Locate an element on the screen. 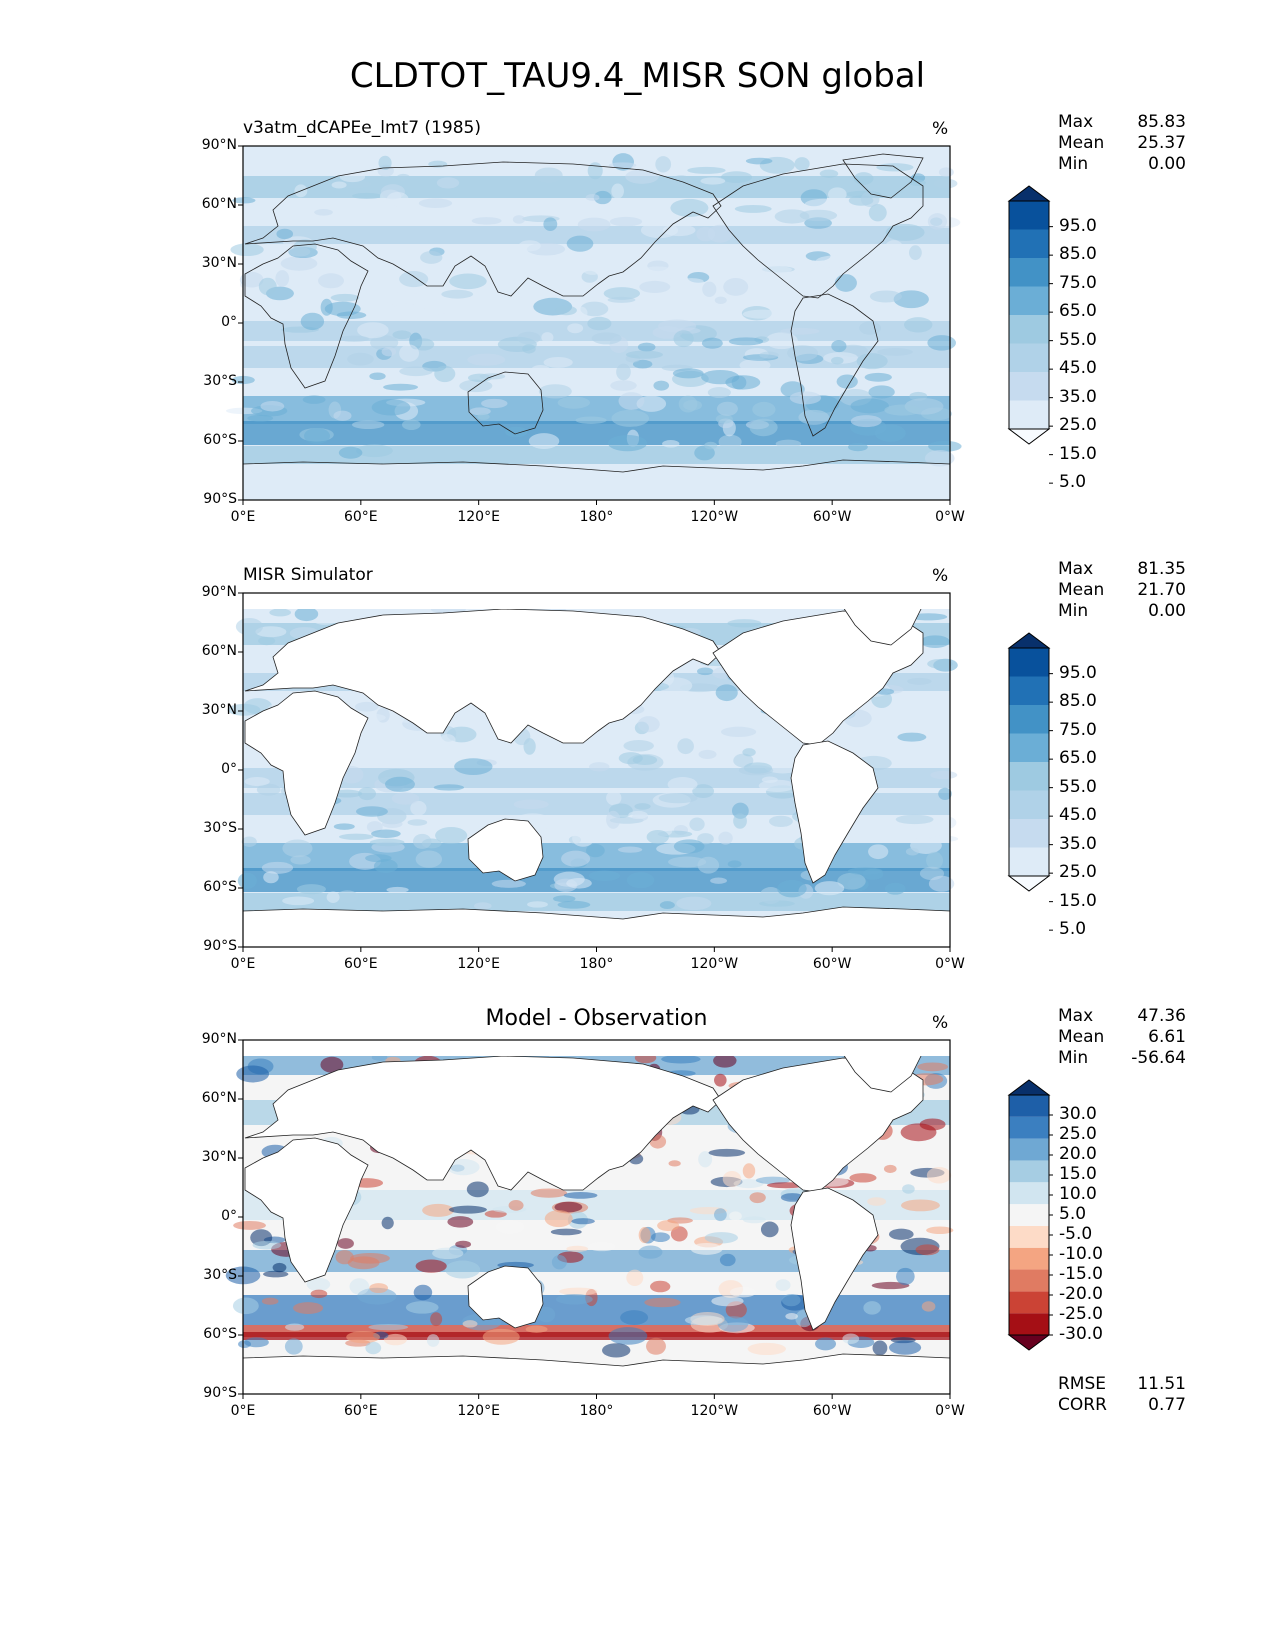 This screenshot has height=1650, width=1275. stat-rmse: RMSE 11.51 is located at coordinates (1122, 1384).